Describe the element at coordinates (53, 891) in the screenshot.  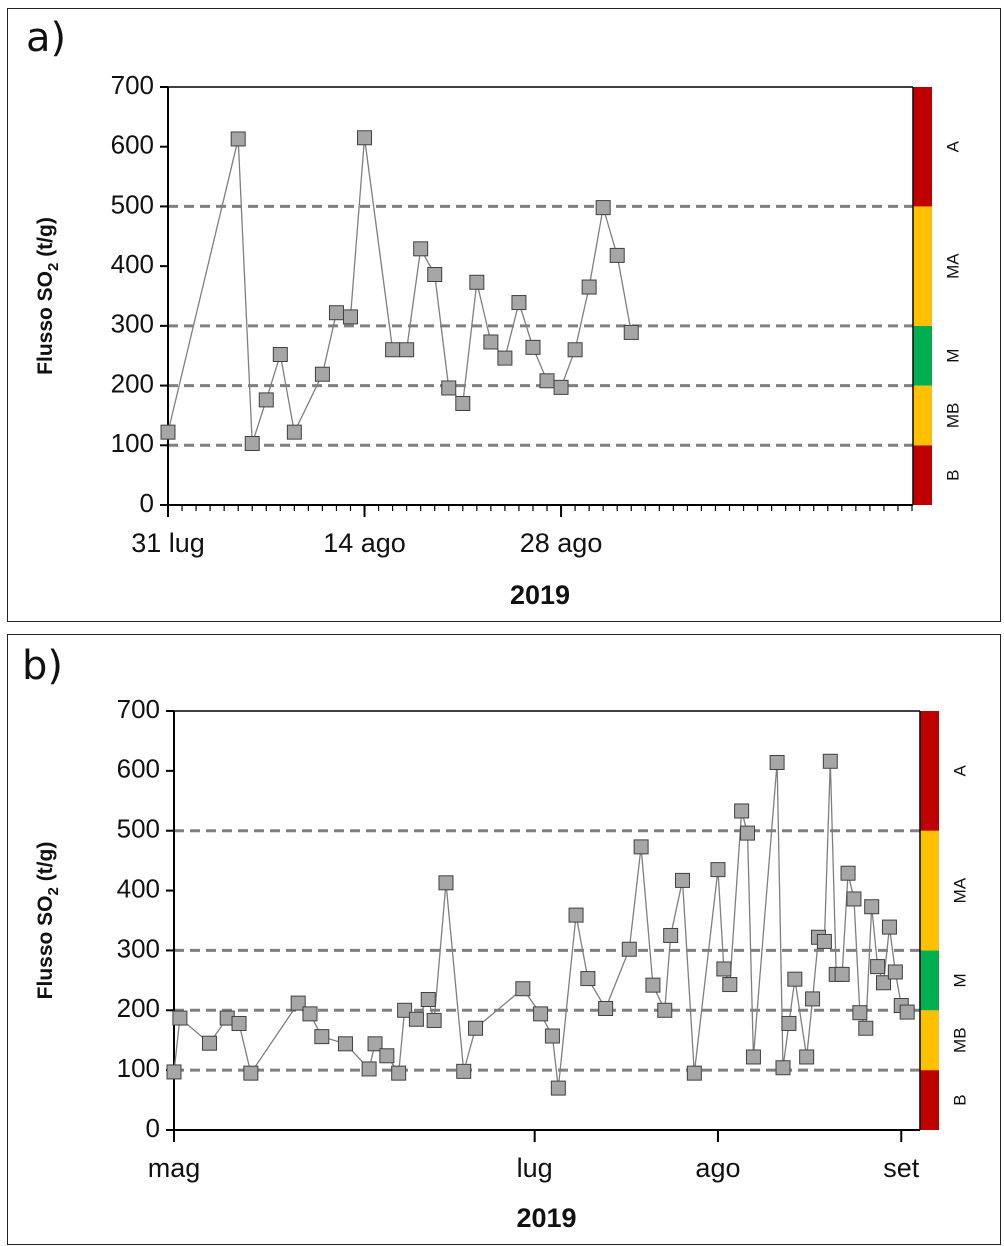
I see `y-axis-title-subscript: 2` at that location.